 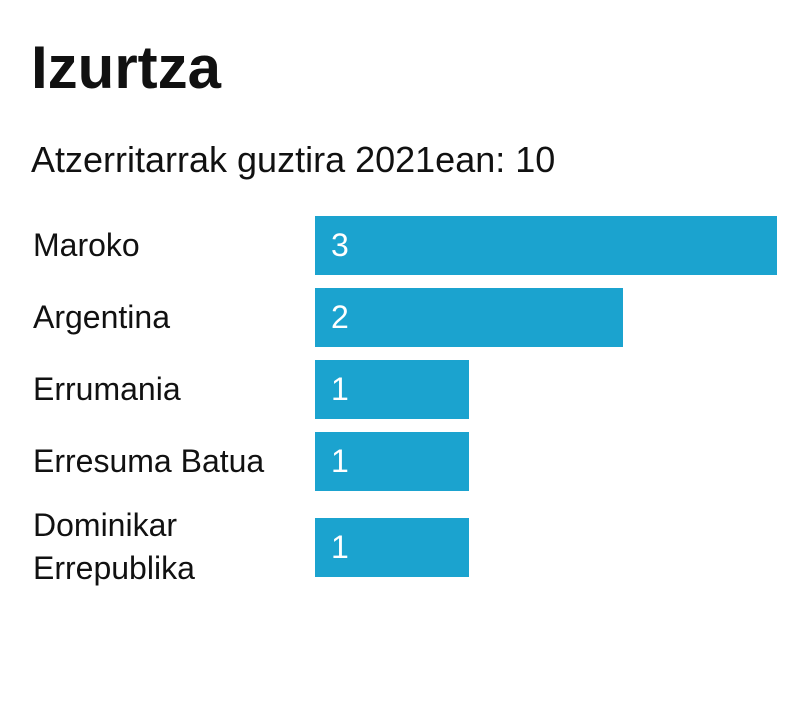 I want to click on chart-subtitle: Atzerritarrak guztira 2021ean: 10, so click(x=293, y=159).